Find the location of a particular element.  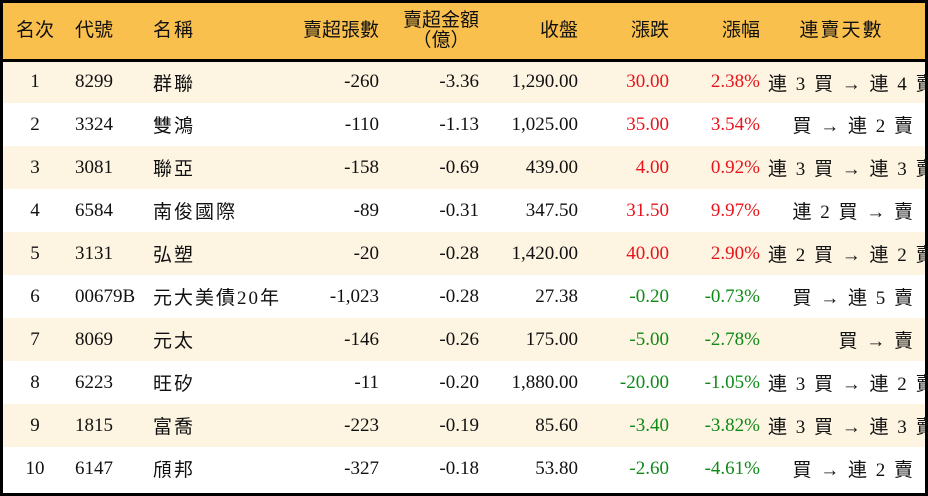

table-header: 名次 代號 名稱 賣超張數 賣超金額 （億） 收盤 漲跌 漲幅 連賣天數 is located at coordinates (464, 31).